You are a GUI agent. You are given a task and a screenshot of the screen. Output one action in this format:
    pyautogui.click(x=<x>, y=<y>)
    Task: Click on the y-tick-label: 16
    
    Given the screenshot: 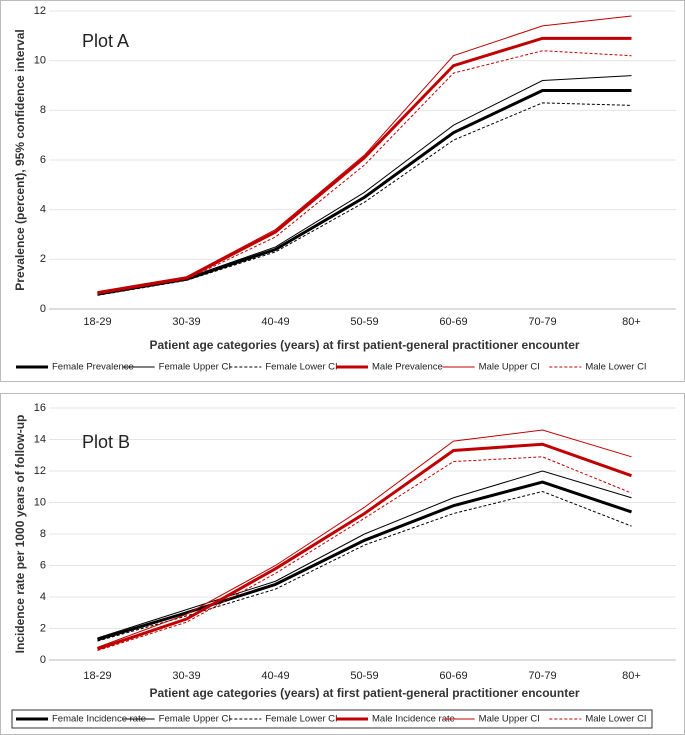 What is the action you would take?
    pyautogui.click(x=40, y=408)
    